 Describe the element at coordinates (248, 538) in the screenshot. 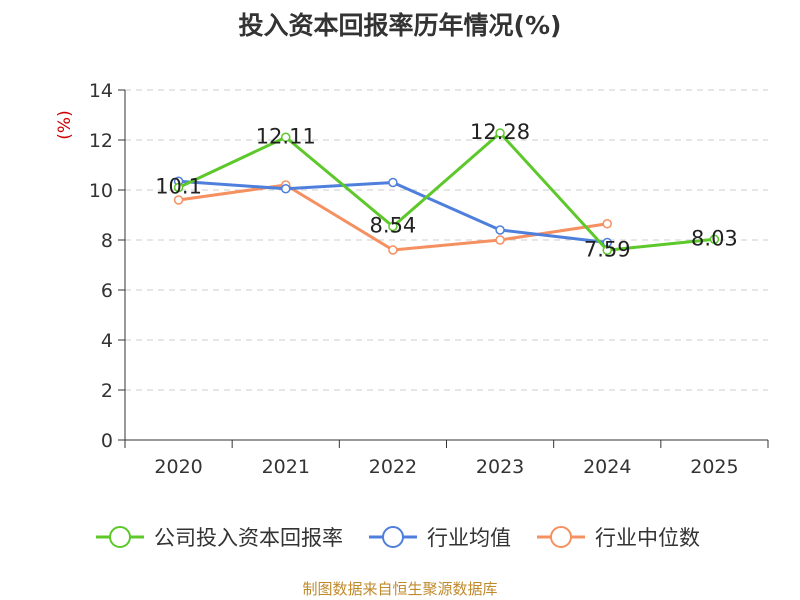

I see `legend-label: 公司投入资本回报率` at that location.